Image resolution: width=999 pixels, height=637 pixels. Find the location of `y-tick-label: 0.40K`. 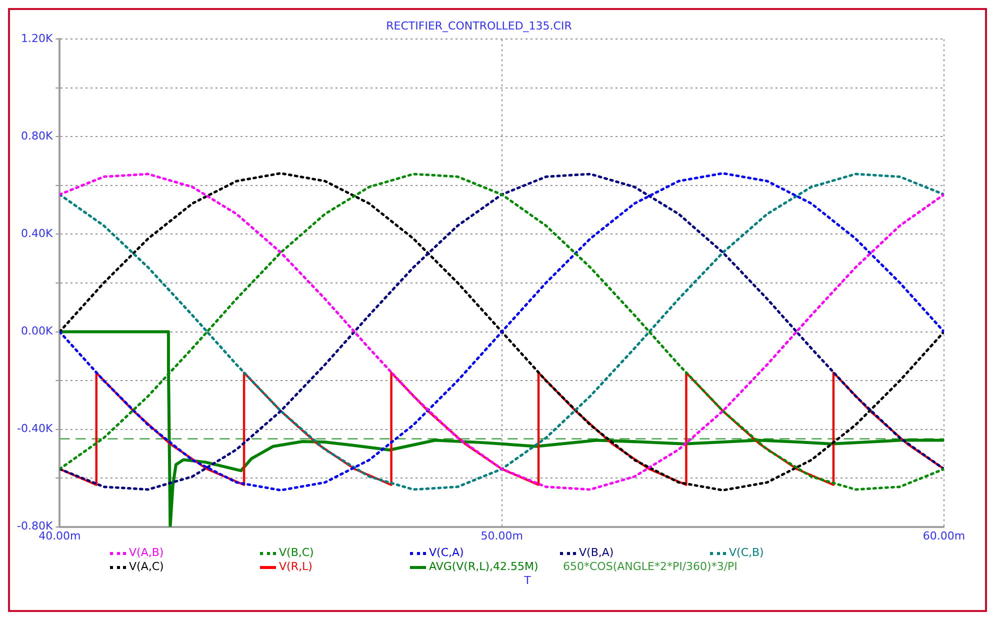

y-tick-label: 0.40K is located at coordinates (37, 233).